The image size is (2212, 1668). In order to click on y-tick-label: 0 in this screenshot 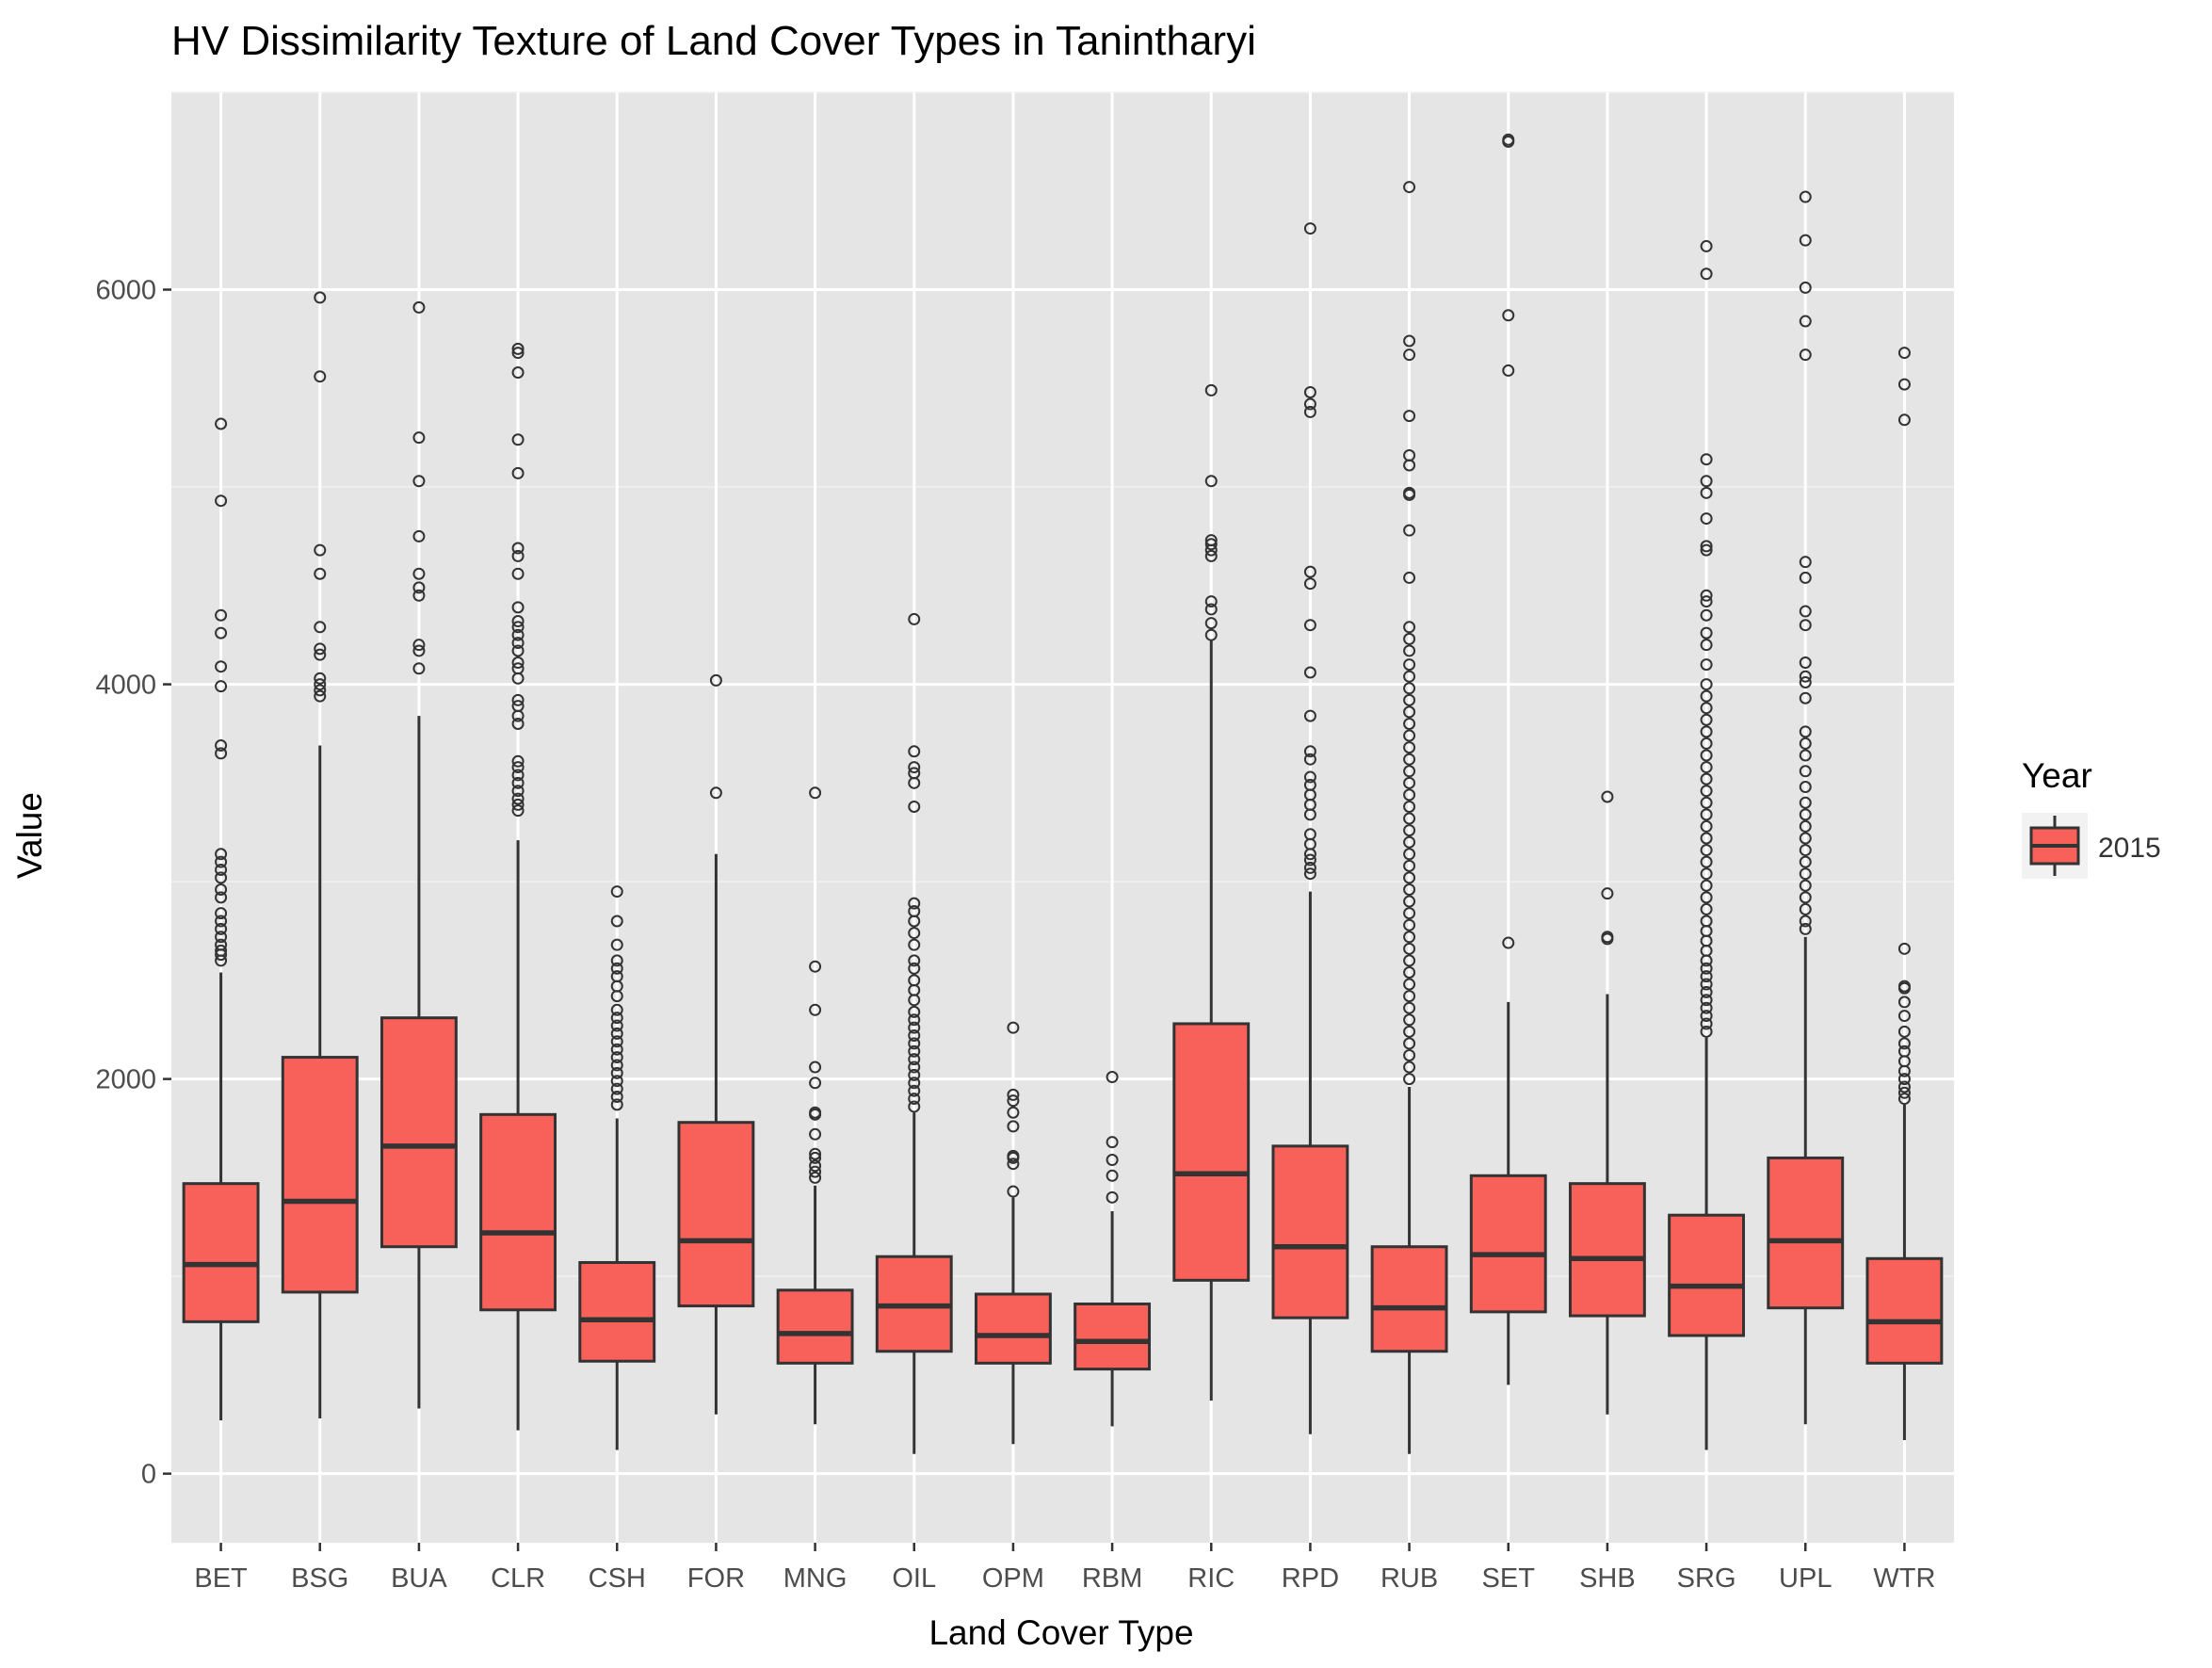, I will do `click(148, 1475)`.